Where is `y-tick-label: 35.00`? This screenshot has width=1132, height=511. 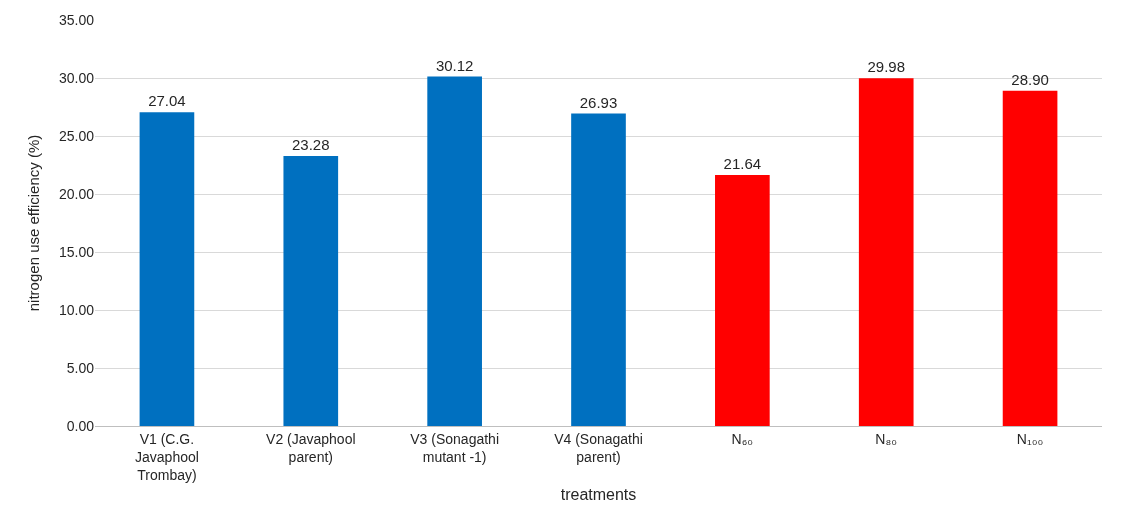 y-tick-label: 35.00 is located at coordinates (76, 19).